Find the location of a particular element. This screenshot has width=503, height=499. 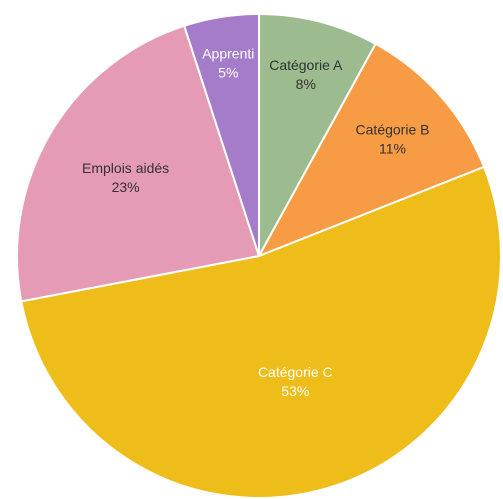

pie-slice-percent: 8% is located at coordinates (306, 84).